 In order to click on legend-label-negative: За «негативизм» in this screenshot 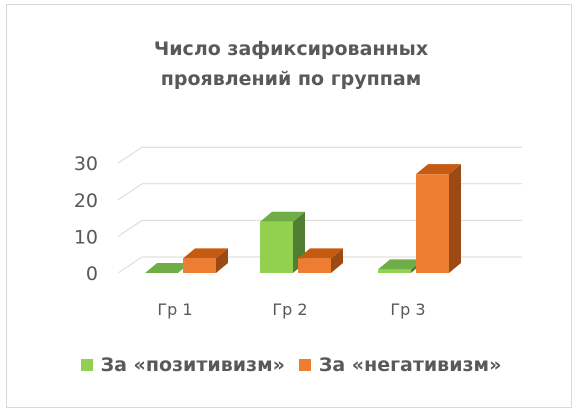, I will do `click(410, 365)`.